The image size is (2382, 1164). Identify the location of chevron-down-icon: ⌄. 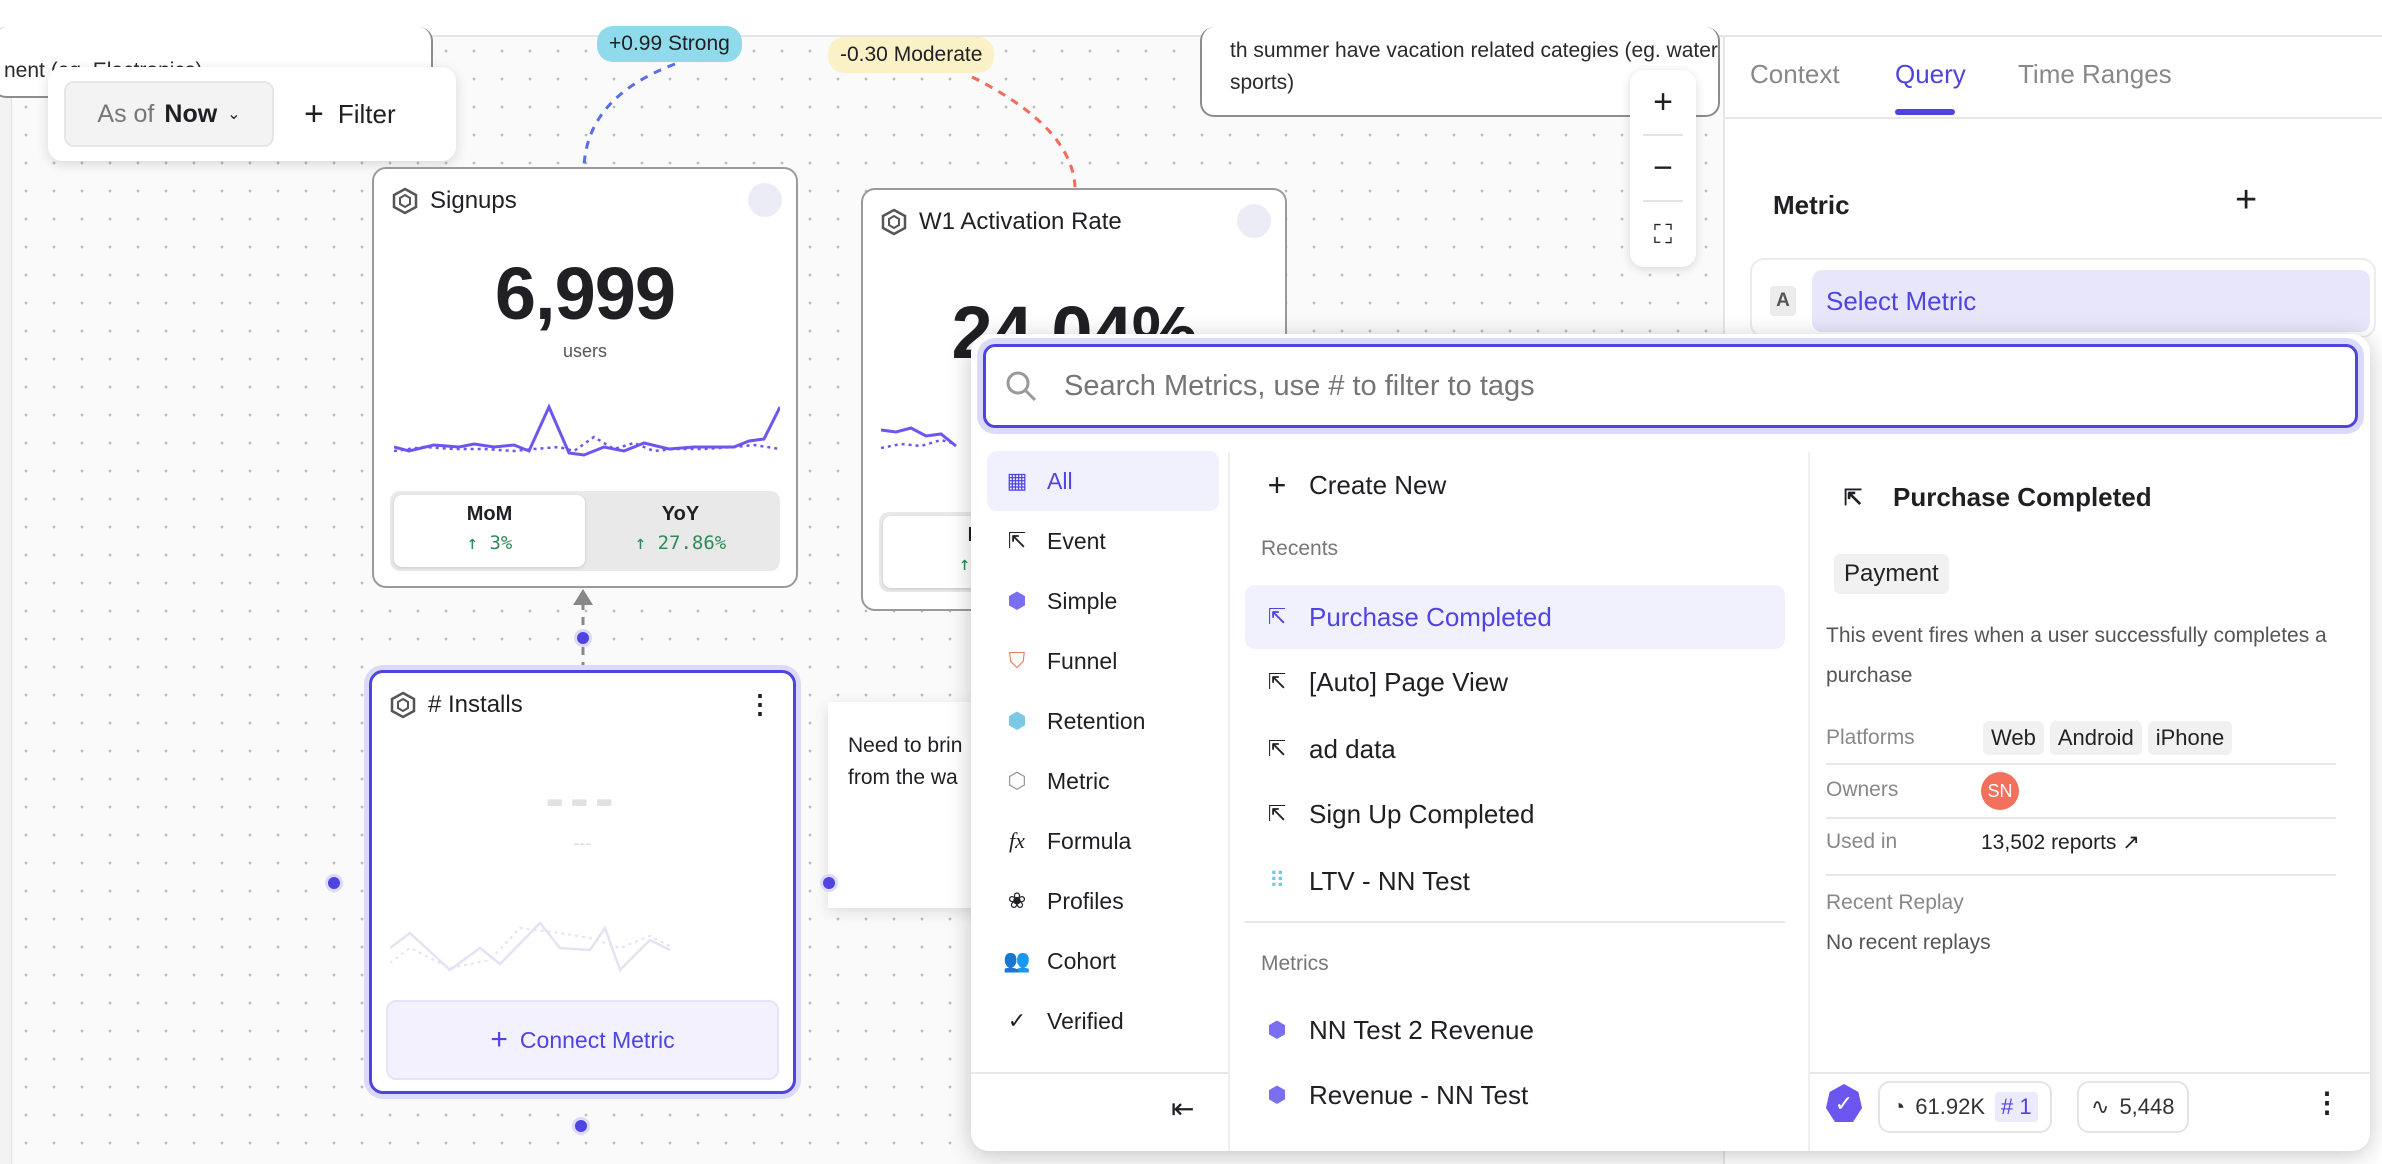
(234, 114).